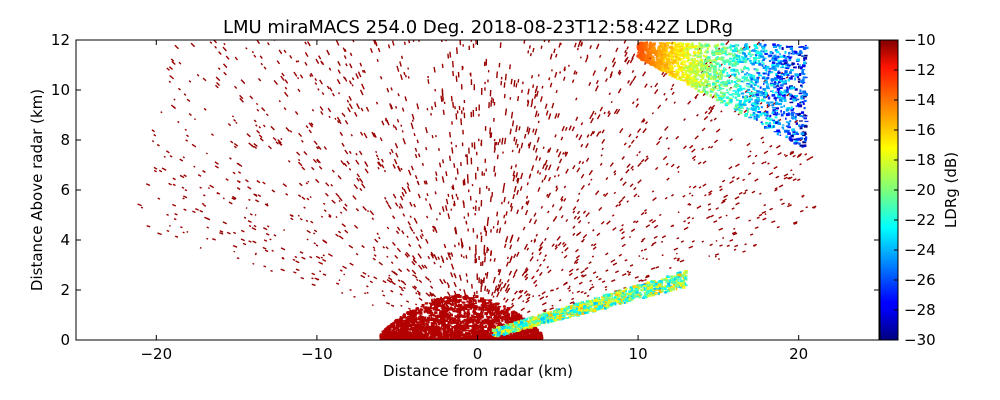 This screenshot has height=400, width=1000. What do you see at coordinates (461, 316) in the screenshot?
I see `near-radar-clutter` at bounding box center [461, 316].